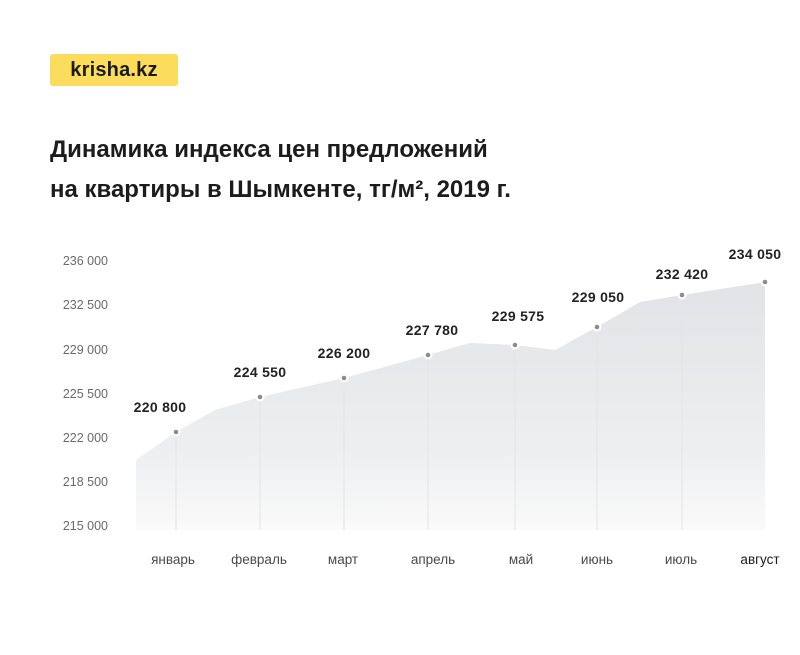  What do you see at coordinates (344, 353) in the screenshot?
I see `value-label: 226 200` at bounding box center [344, 353].